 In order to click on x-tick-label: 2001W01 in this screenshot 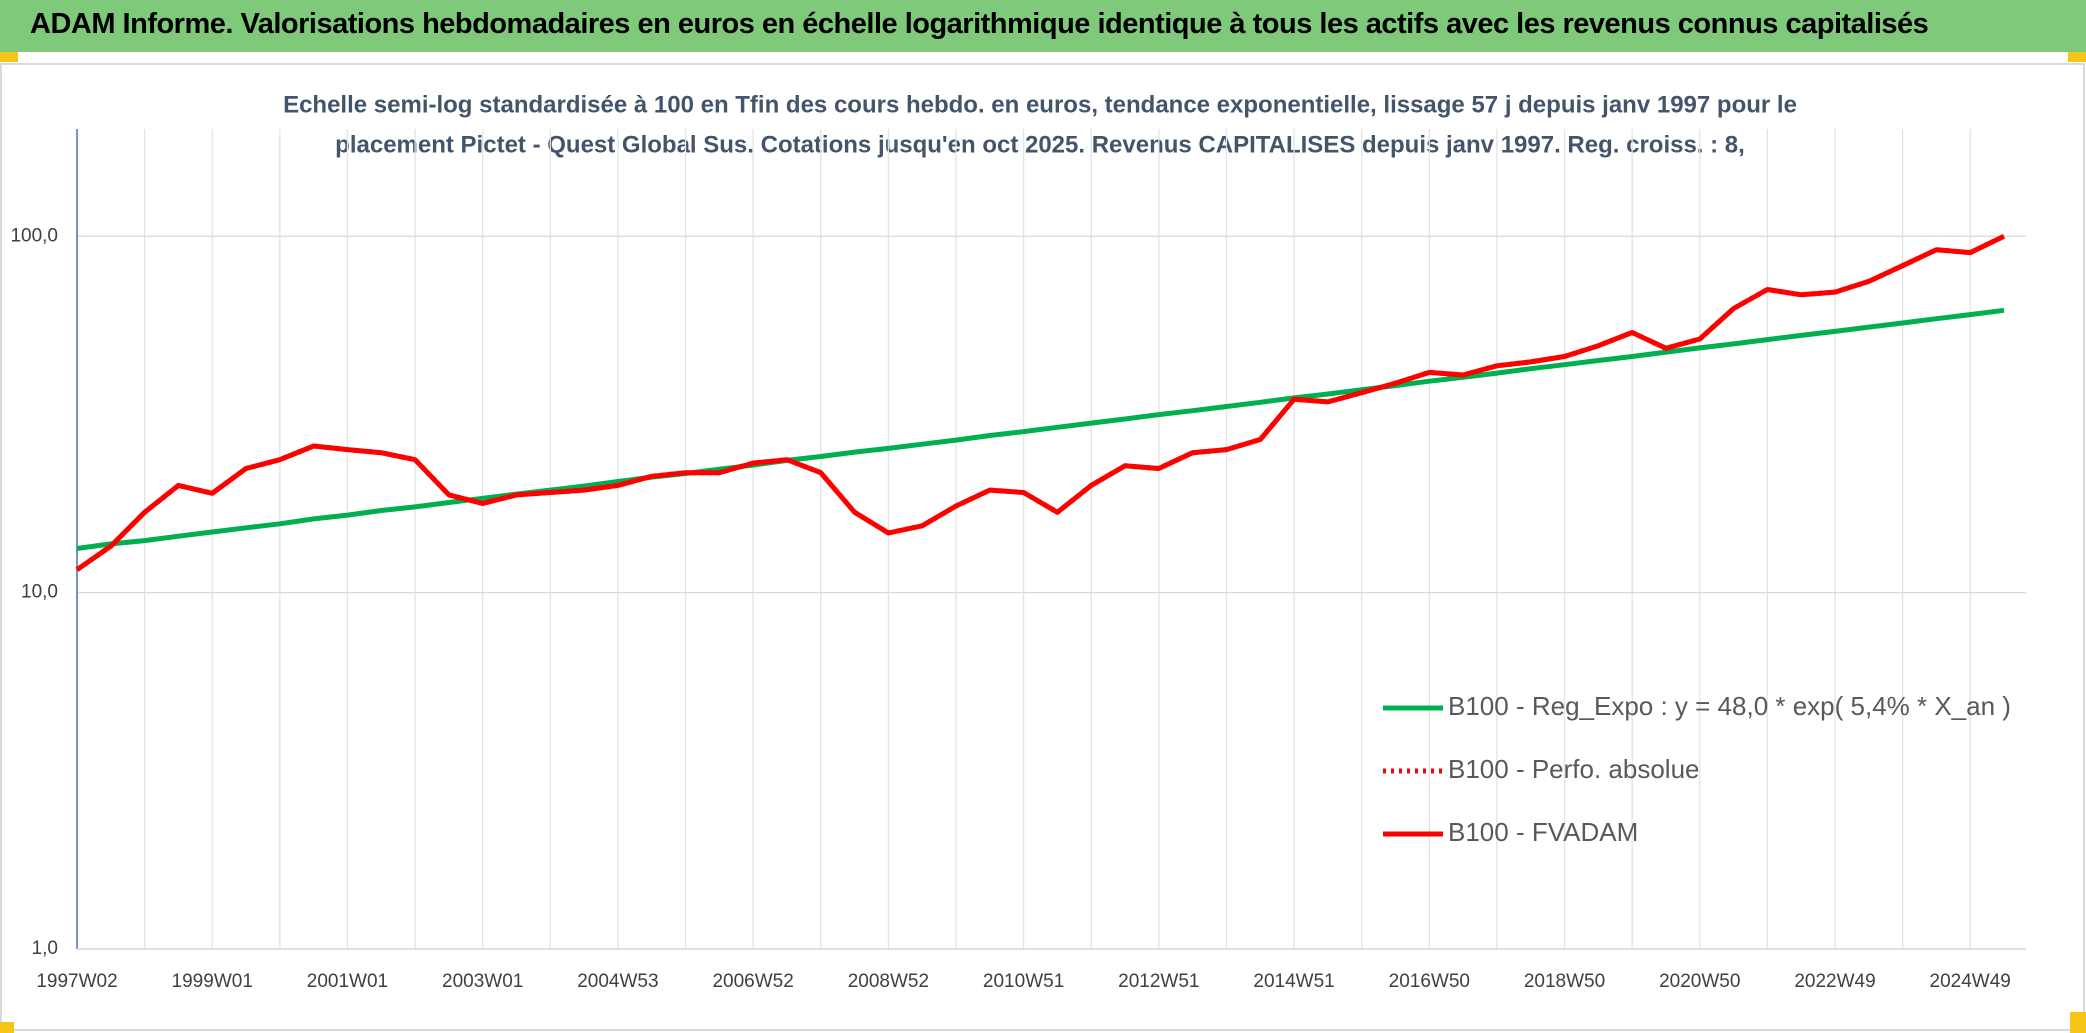, I will do `click(347, 981)`.